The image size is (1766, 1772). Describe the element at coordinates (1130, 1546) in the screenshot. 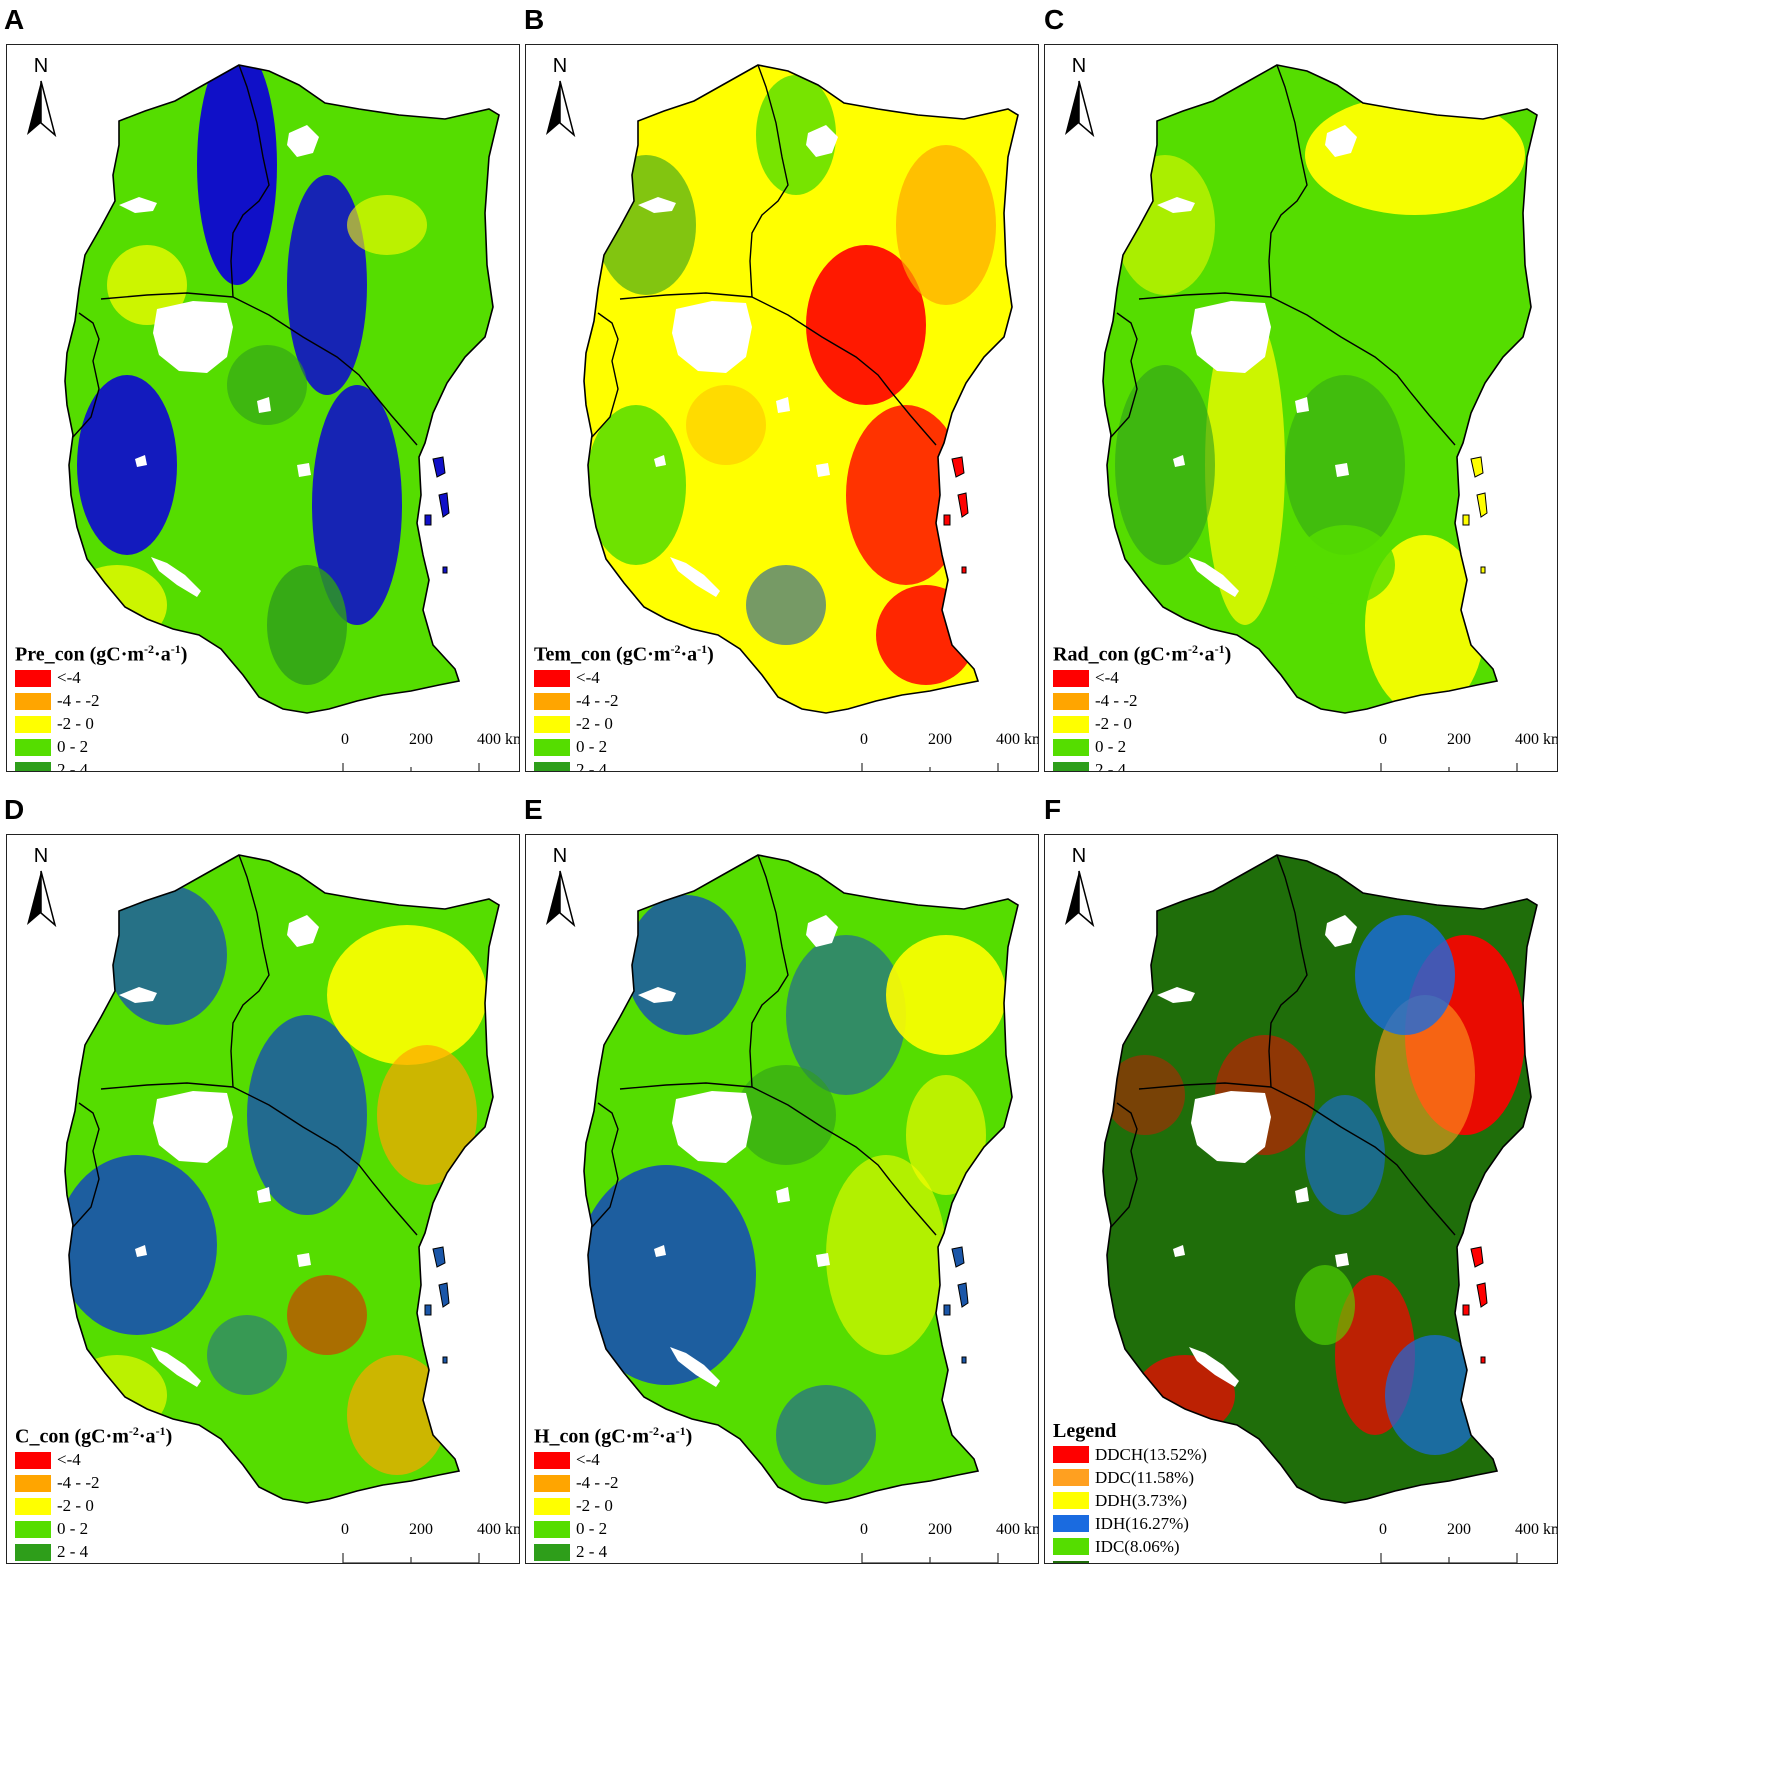

I see `legend-item: IDC(8.06%)` at that location.